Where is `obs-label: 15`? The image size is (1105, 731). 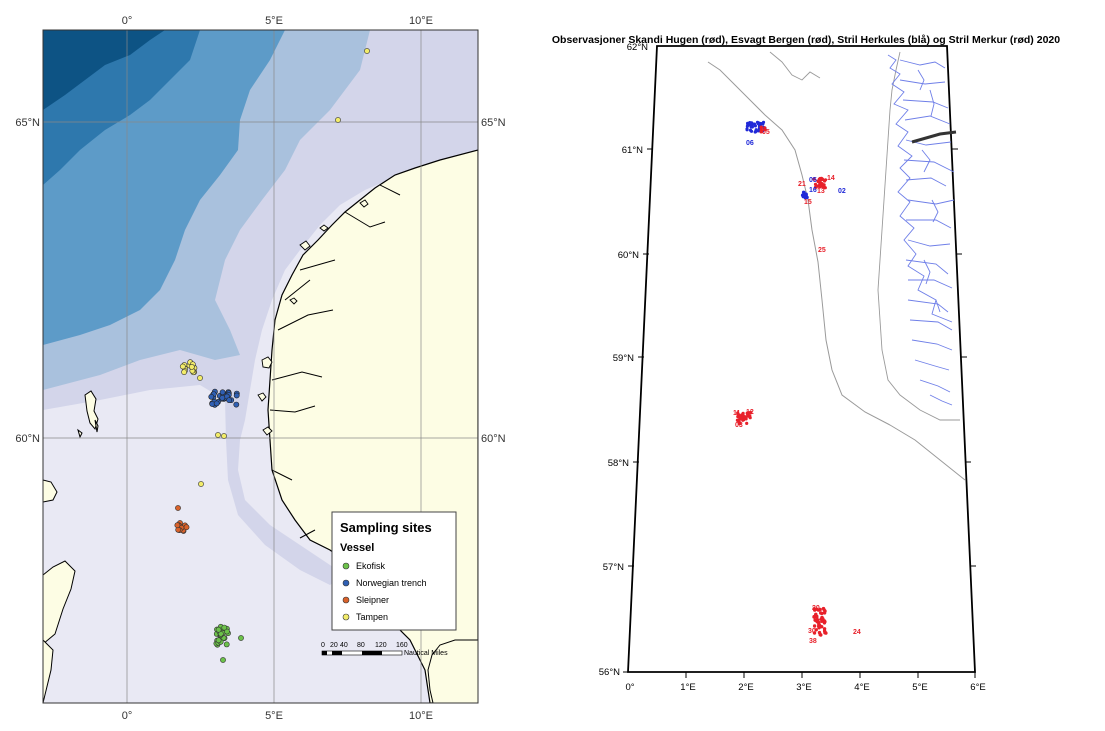 obs-label: 15 is located at coordinates (808, 202).